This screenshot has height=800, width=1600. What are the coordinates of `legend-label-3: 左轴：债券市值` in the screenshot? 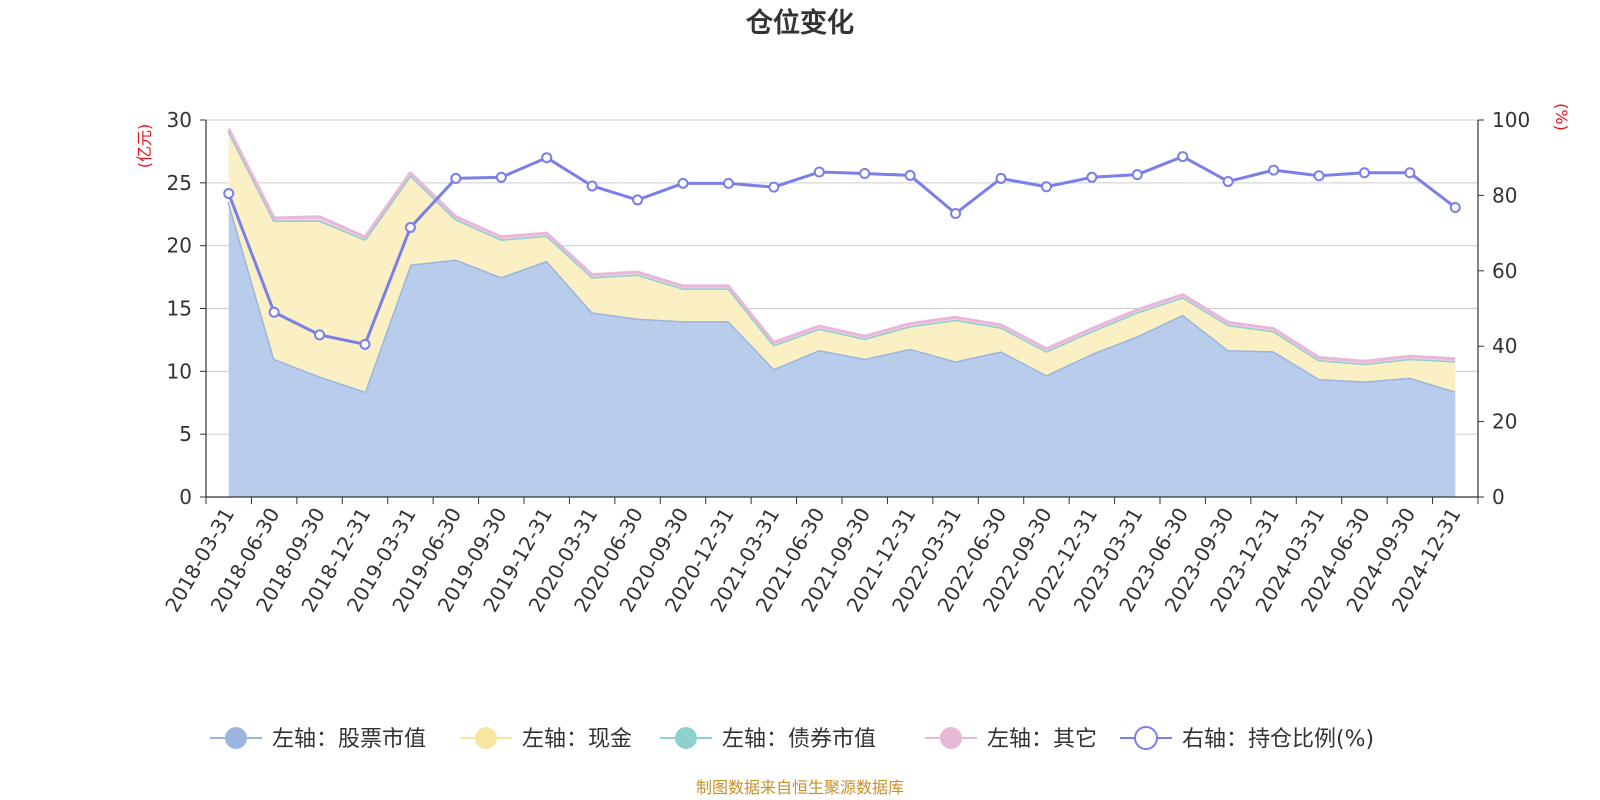 It's located at (799, 739).